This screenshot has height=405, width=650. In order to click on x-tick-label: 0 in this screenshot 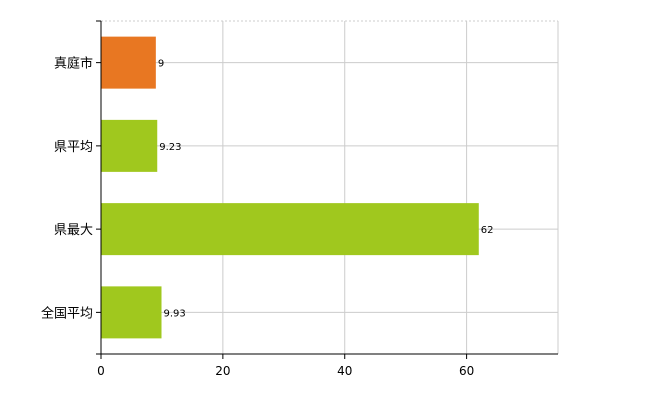, I will do `click(101, 371)`.